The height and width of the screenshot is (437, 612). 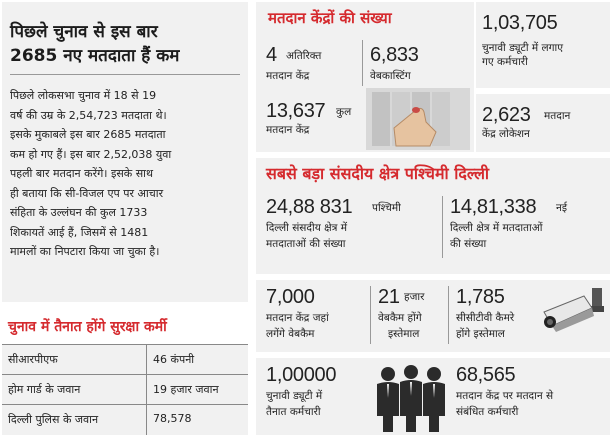 What do you see at coordinates (330, 18) in the screenshot?
I see `centers-title: मतदान केंद्रों की संख्या` at bounding box center [330, 18].